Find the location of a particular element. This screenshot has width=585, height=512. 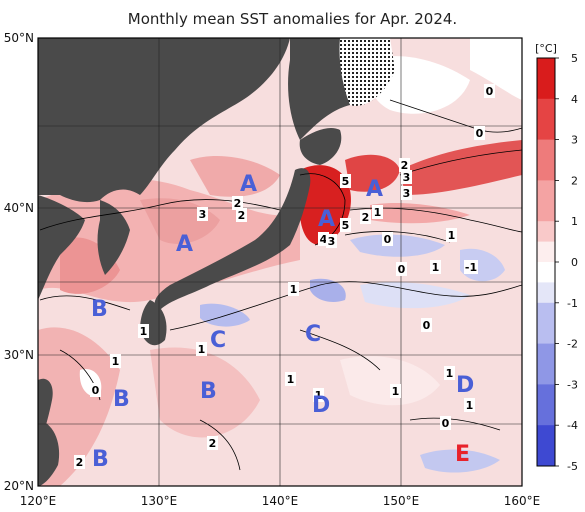

land-sakhalin is located at coordinates (319, 89).